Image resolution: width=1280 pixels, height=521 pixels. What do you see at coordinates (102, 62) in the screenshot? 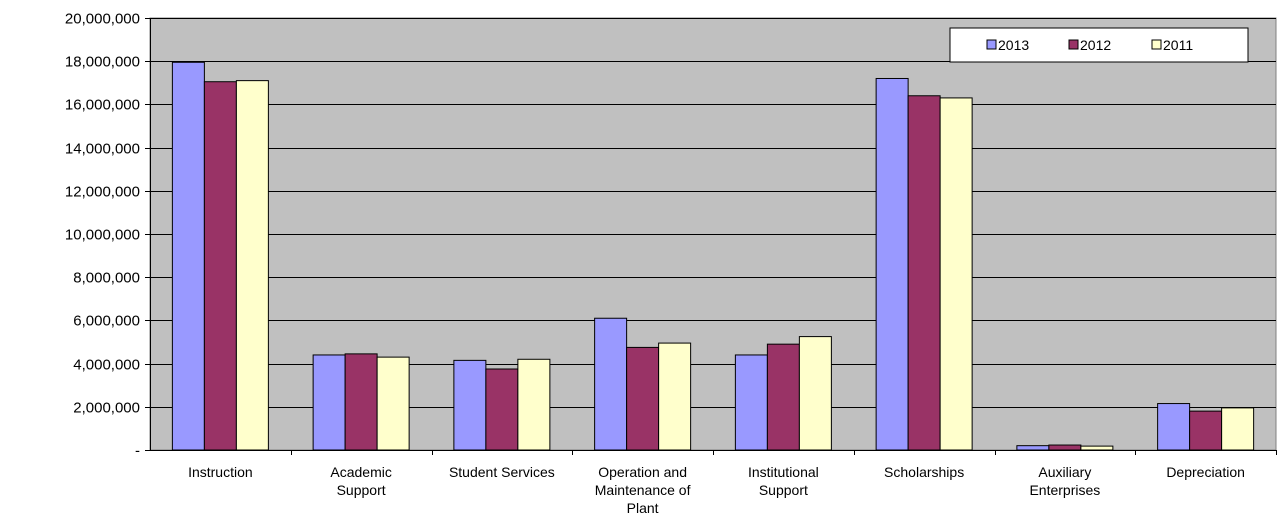
I see `y-tick-label: 18,000,000` at bounding box center [102, 62].